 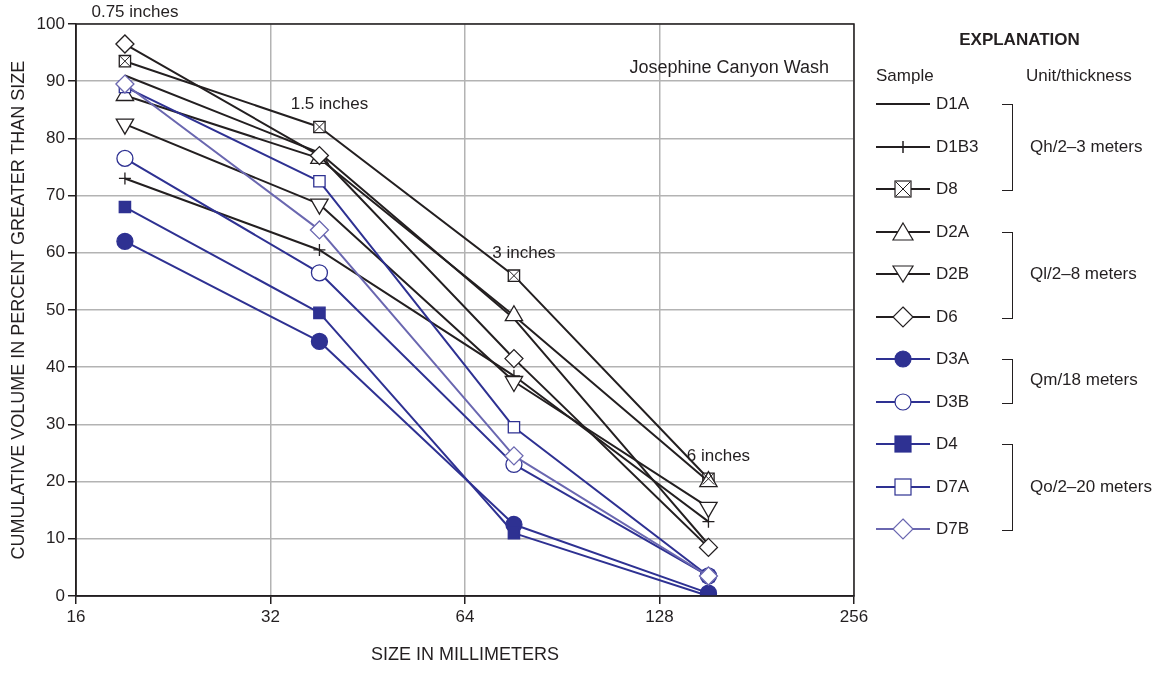 What do you see at coordinates (729, 66) in the screenshot?
I see `text: Josephine Canyon Wash` at bounding box center [729, 66].